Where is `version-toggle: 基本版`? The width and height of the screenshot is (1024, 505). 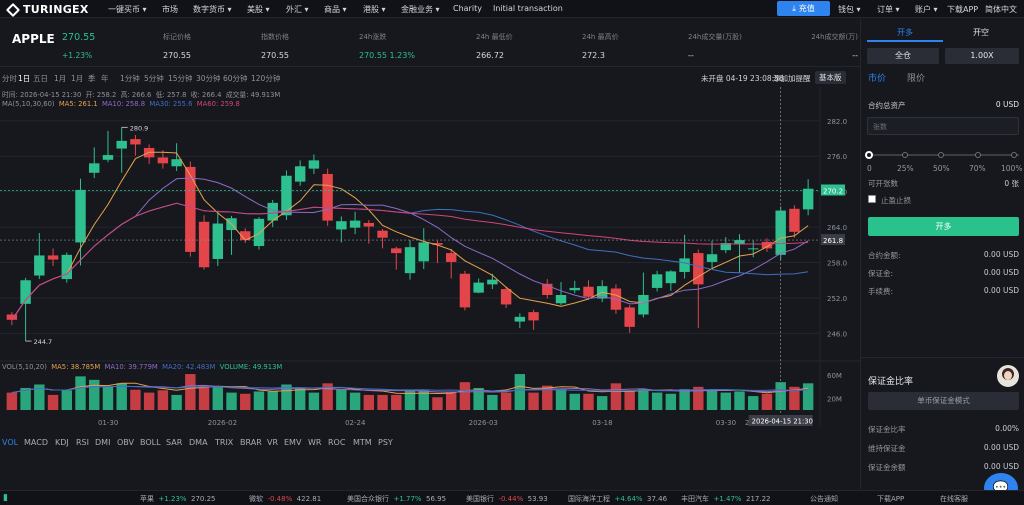 version-toggle: 基本版 is located at coordinates (830, 77).